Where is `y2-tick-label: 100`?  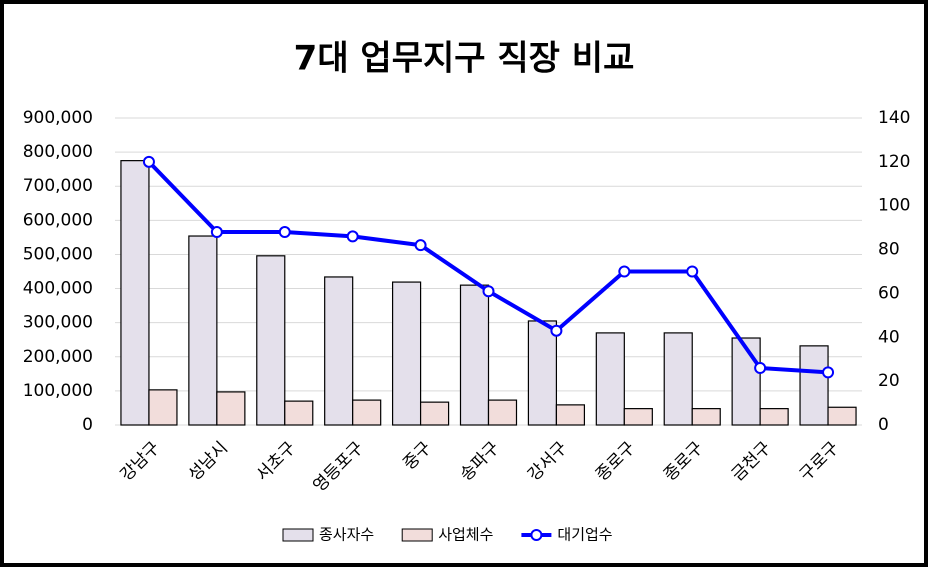
y2-tick-label: 100 is located at coordinates (894, 206).